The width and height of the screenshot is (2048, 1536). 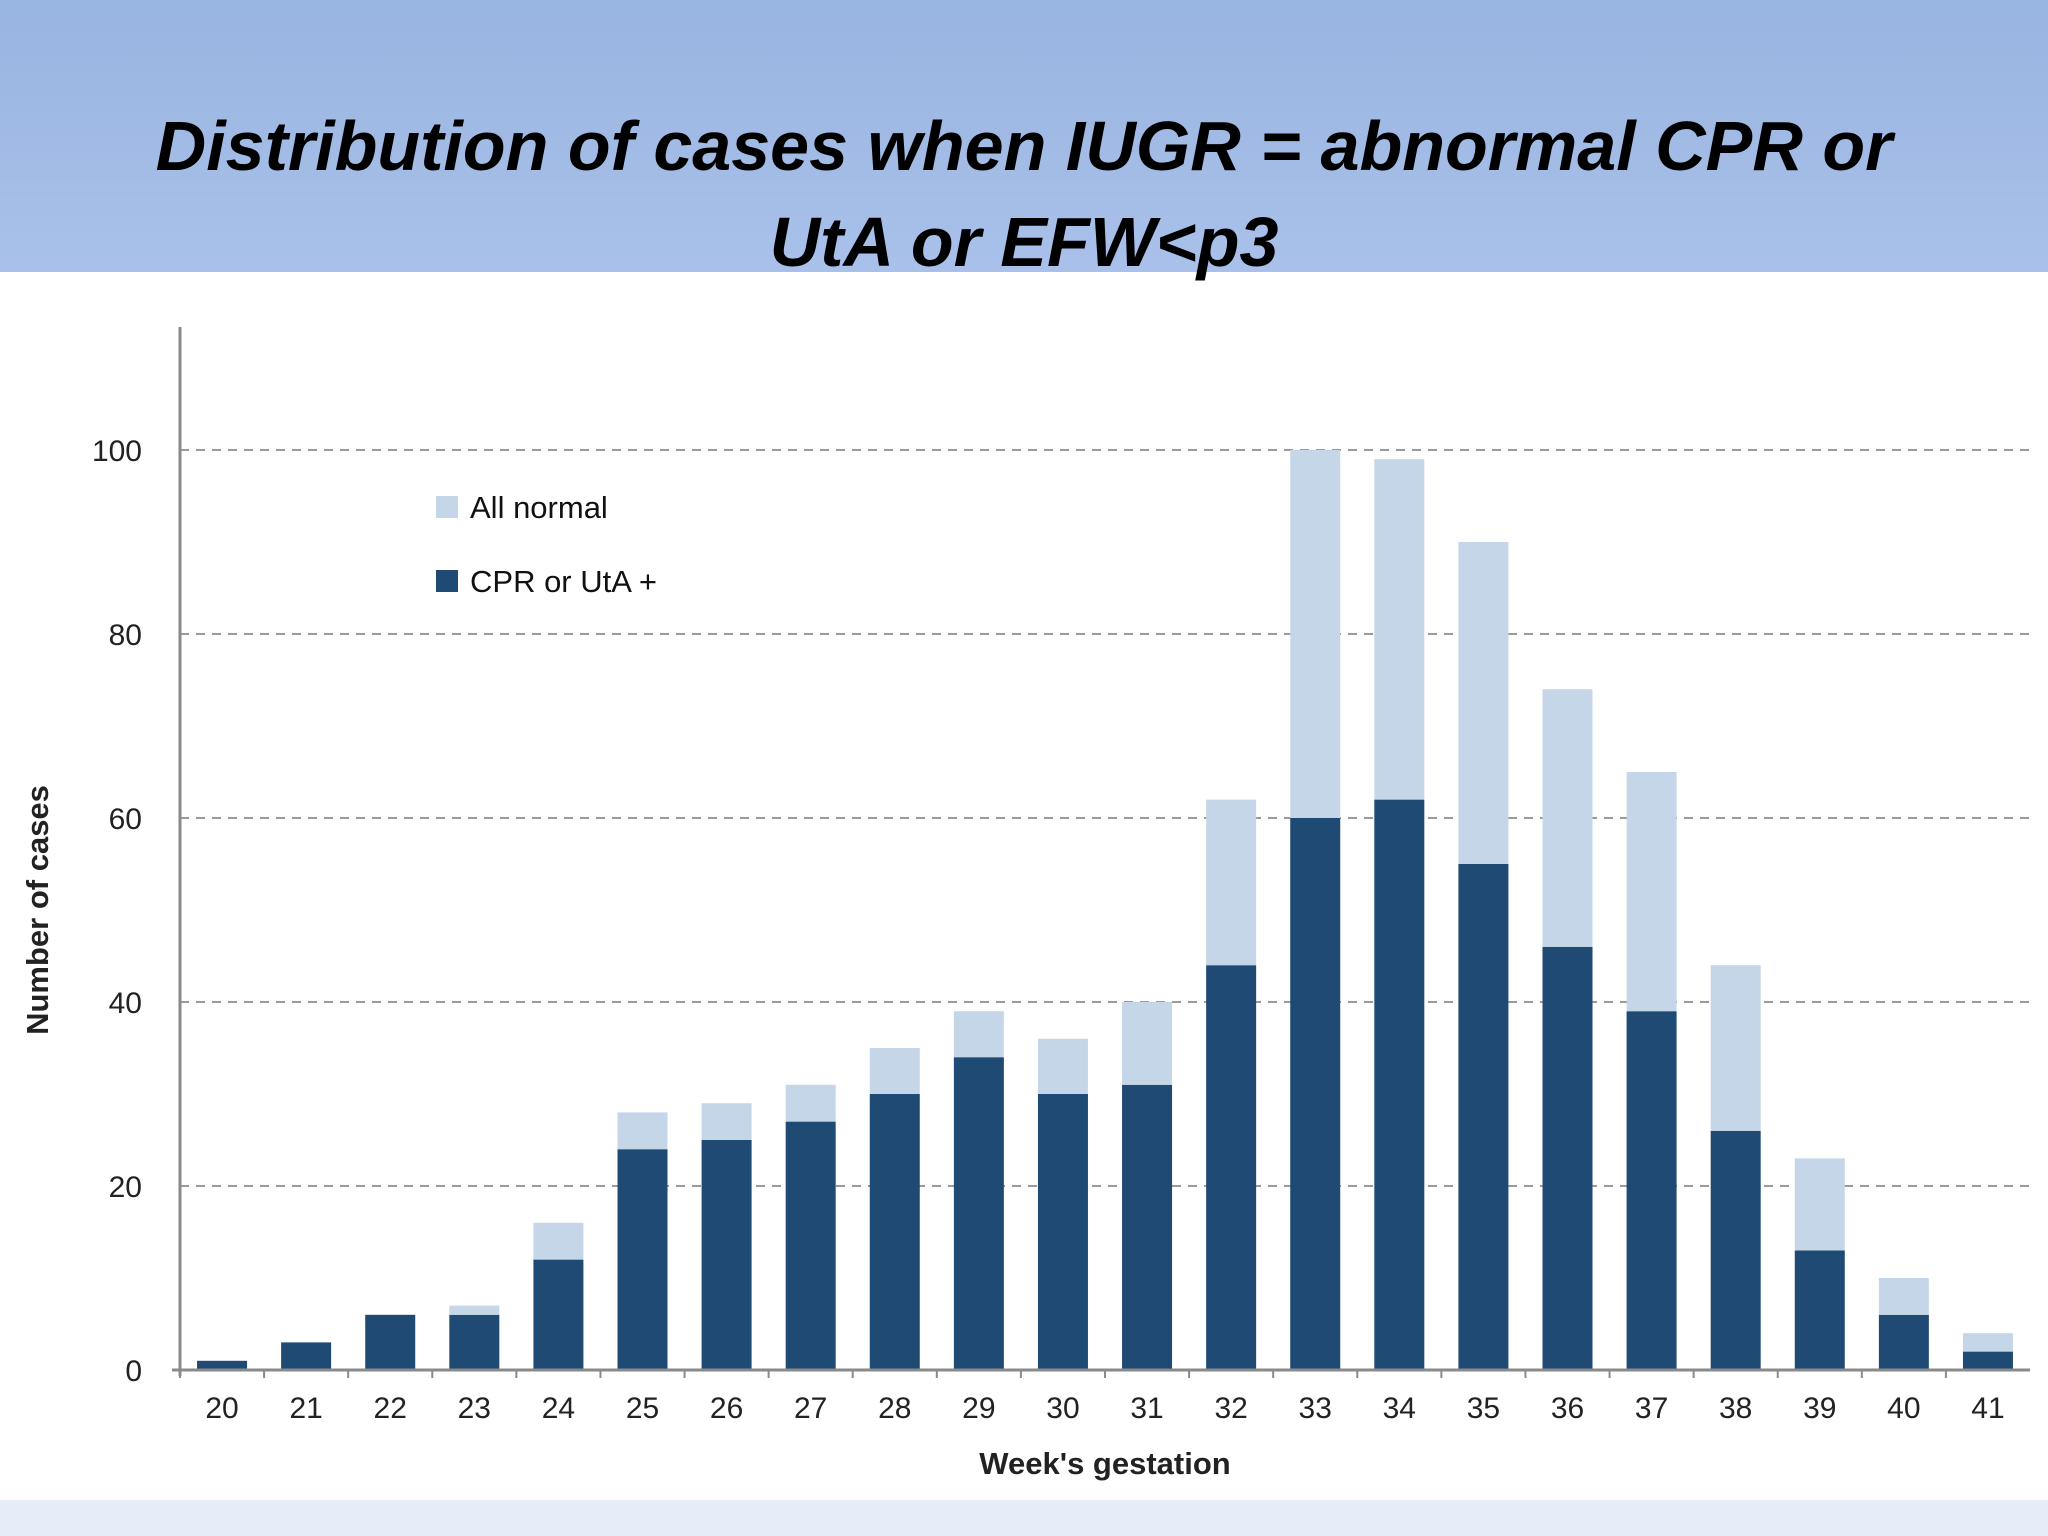 I want to click on legend-label: All normal, so click(x=539, y=507).